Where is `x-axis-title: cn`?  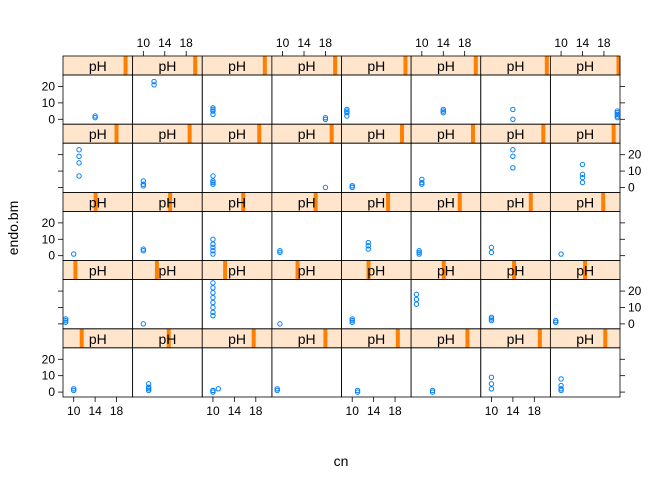
x-axis-title: cn is located at coordinates (341, 461).